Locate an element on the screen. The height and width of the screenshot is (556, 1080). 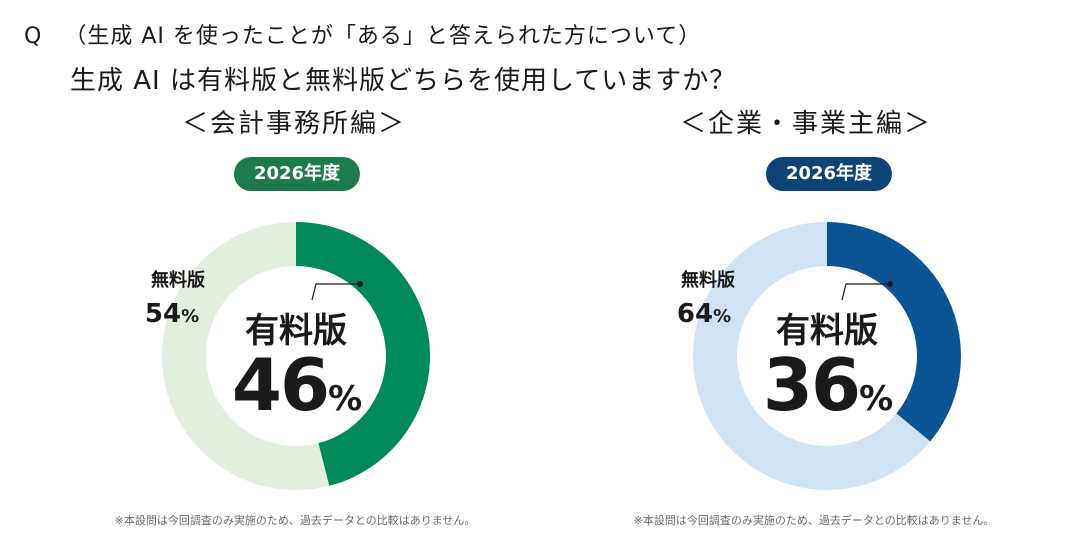
free-value: 64% is located at coordinates (704, 314).